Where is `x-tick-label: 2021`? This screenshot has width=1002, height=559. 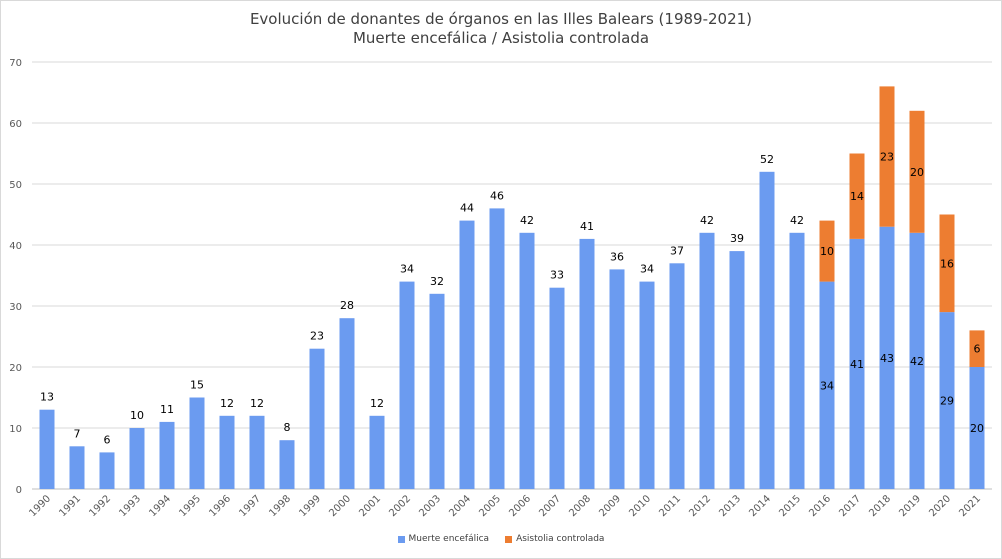
x-tick-label: 2021 is located at coordinates (970, 506).